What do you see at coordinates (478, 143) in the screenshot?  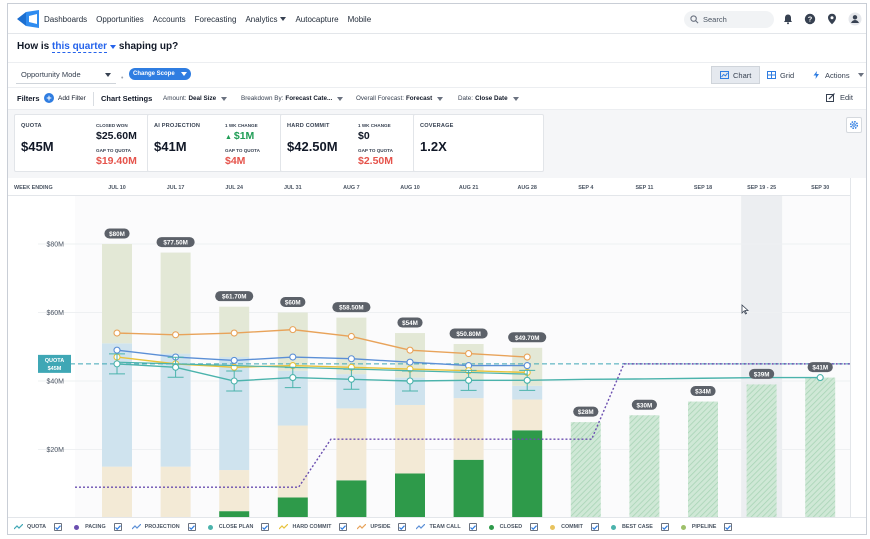 I see `coverage-card: COVERAGE 1.2X` at bounding box center [478, 143].